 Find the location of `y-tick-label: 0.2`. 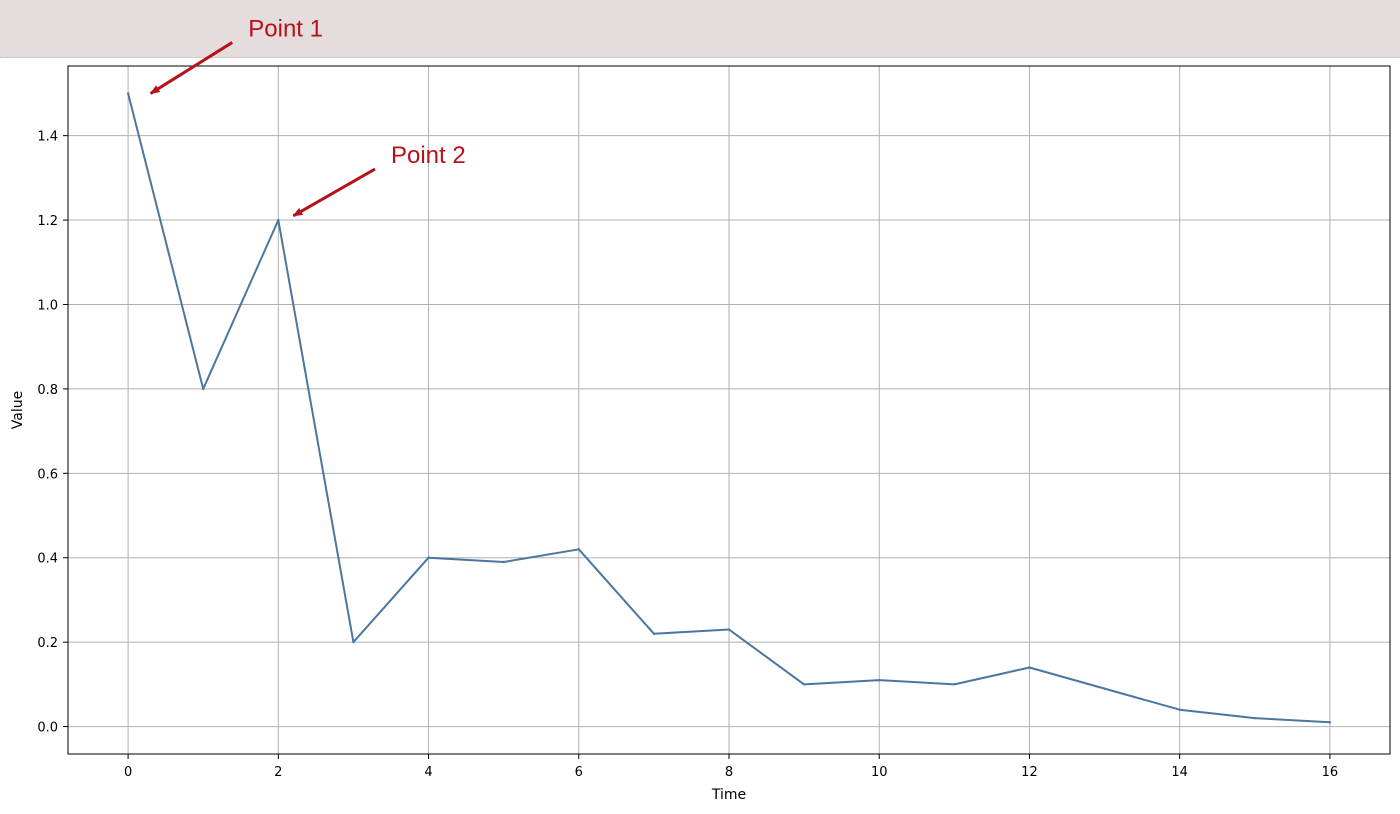

y-tick-label: 0.2 is located at coordinates (47, 643).